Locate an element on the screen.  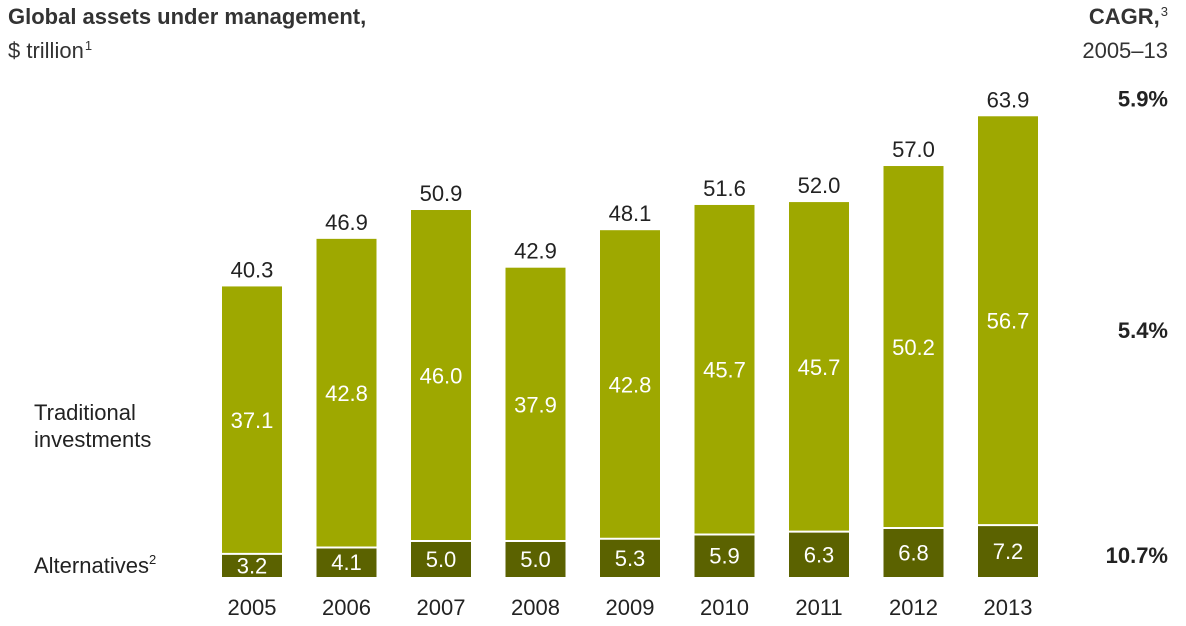
bar-alternatives-2006 is located at coordinates (346, 562).